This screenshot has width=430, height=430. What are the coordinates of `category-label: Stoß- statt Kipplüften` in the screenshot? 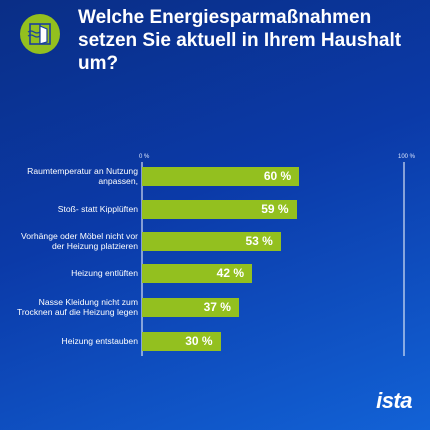 It's located at (97, 209).